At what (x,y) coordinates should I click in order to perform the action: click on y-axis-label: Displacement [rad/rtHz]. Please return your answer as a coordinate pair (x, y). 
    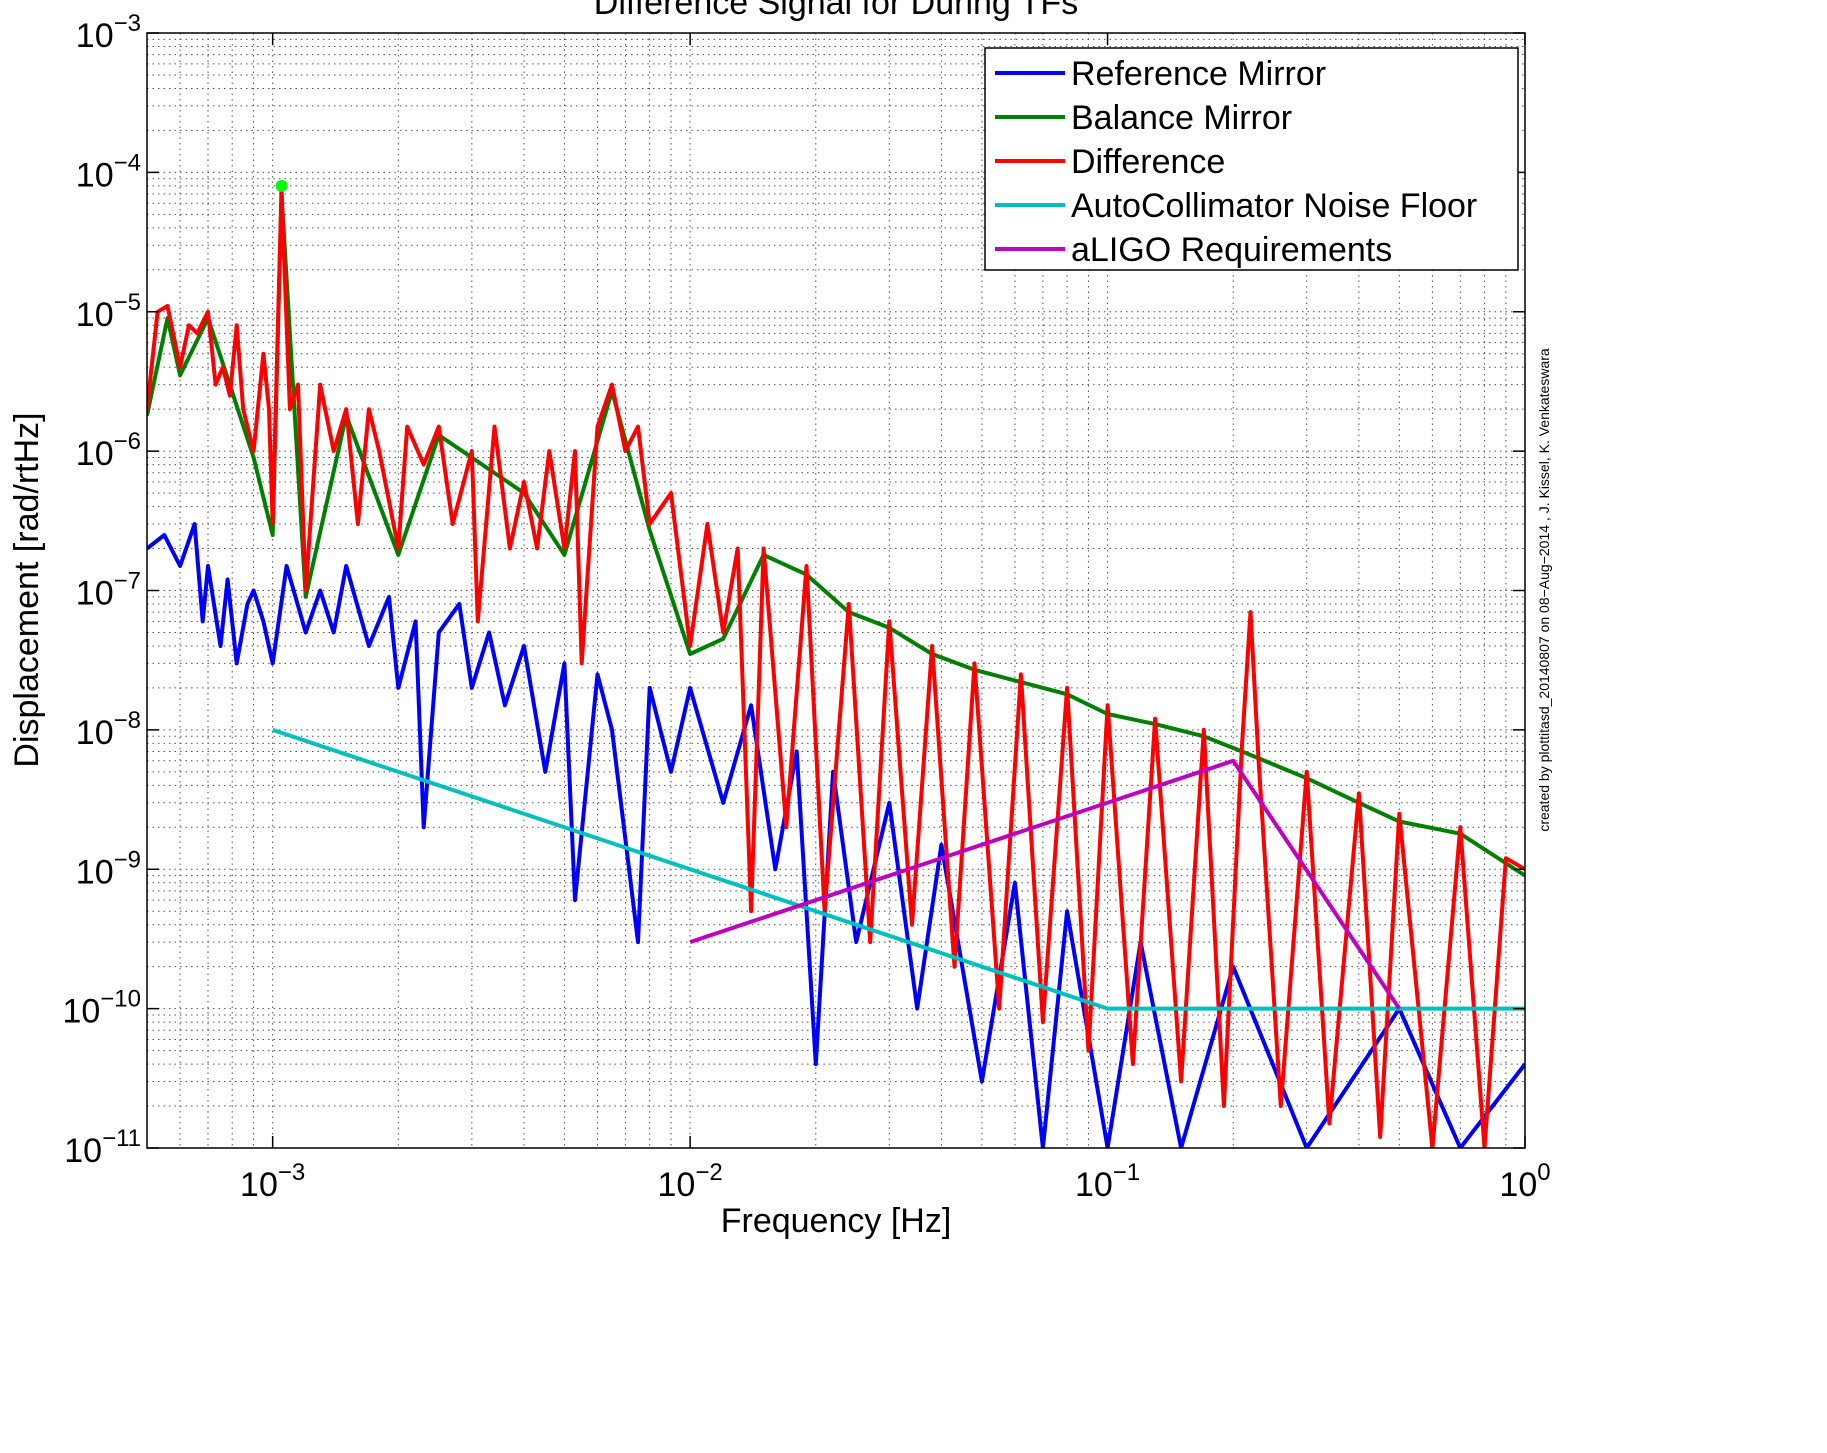
    Looking at the image, I should click on (27, 589).